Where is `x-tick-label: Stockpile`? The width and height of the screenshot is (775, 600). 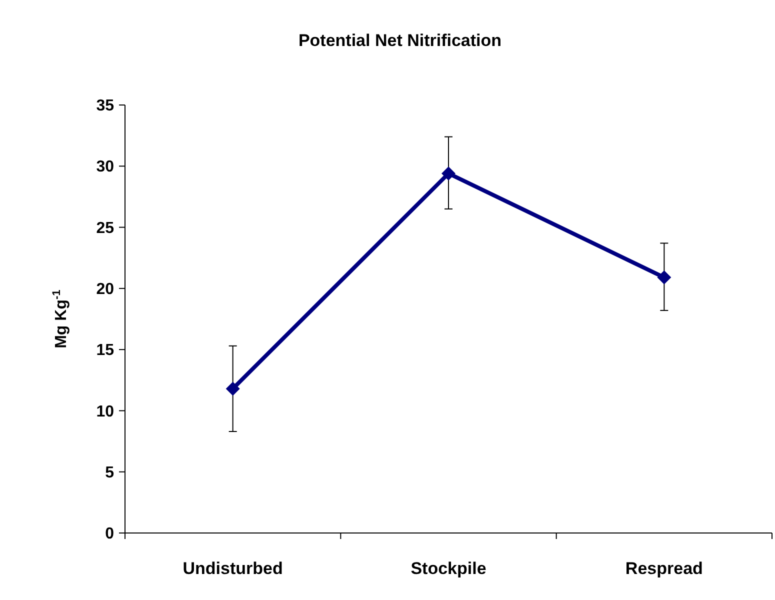 x-tick-label: Stockpile is located at coordinates (448, 568).